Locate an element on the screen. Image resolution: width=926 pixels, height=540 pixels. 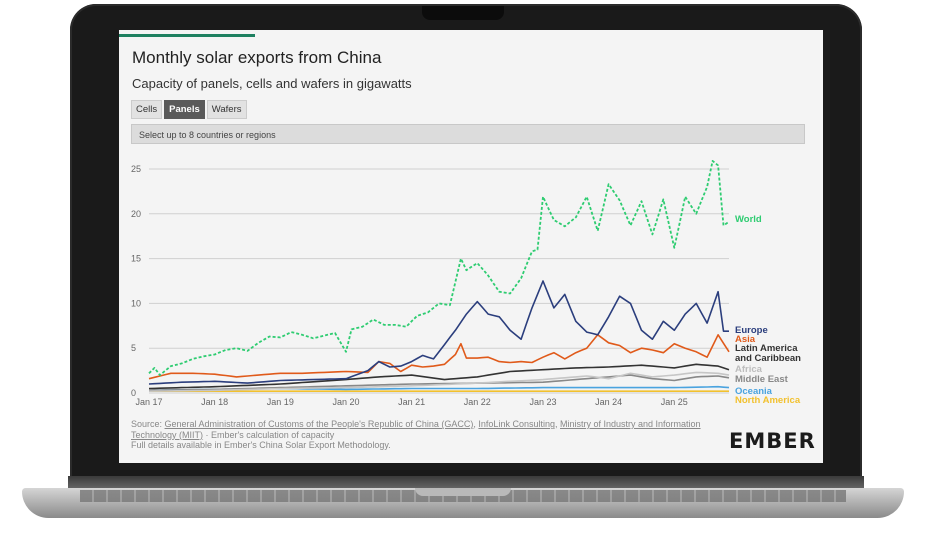
x-tick-label: Jan 24 is located at coordinates (608, 402).